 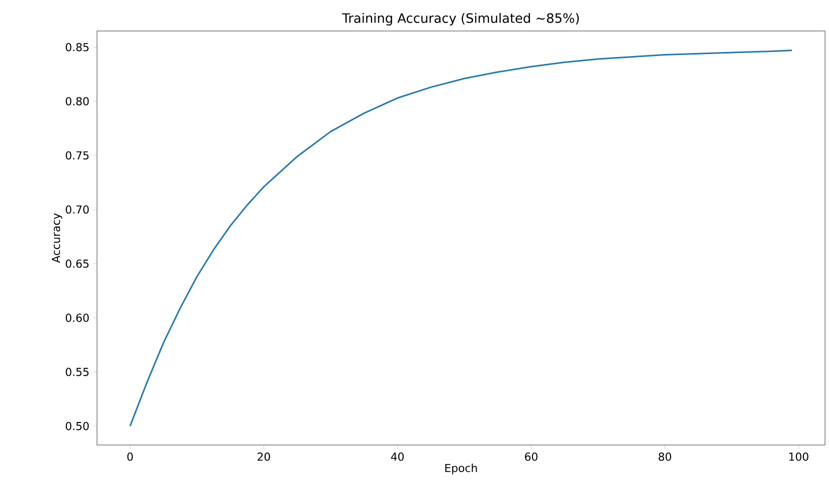 What do you see at coordinates (130, 456) in the screenshot?
I see `x-tick-label: 0` at bounding box center [130, 456].